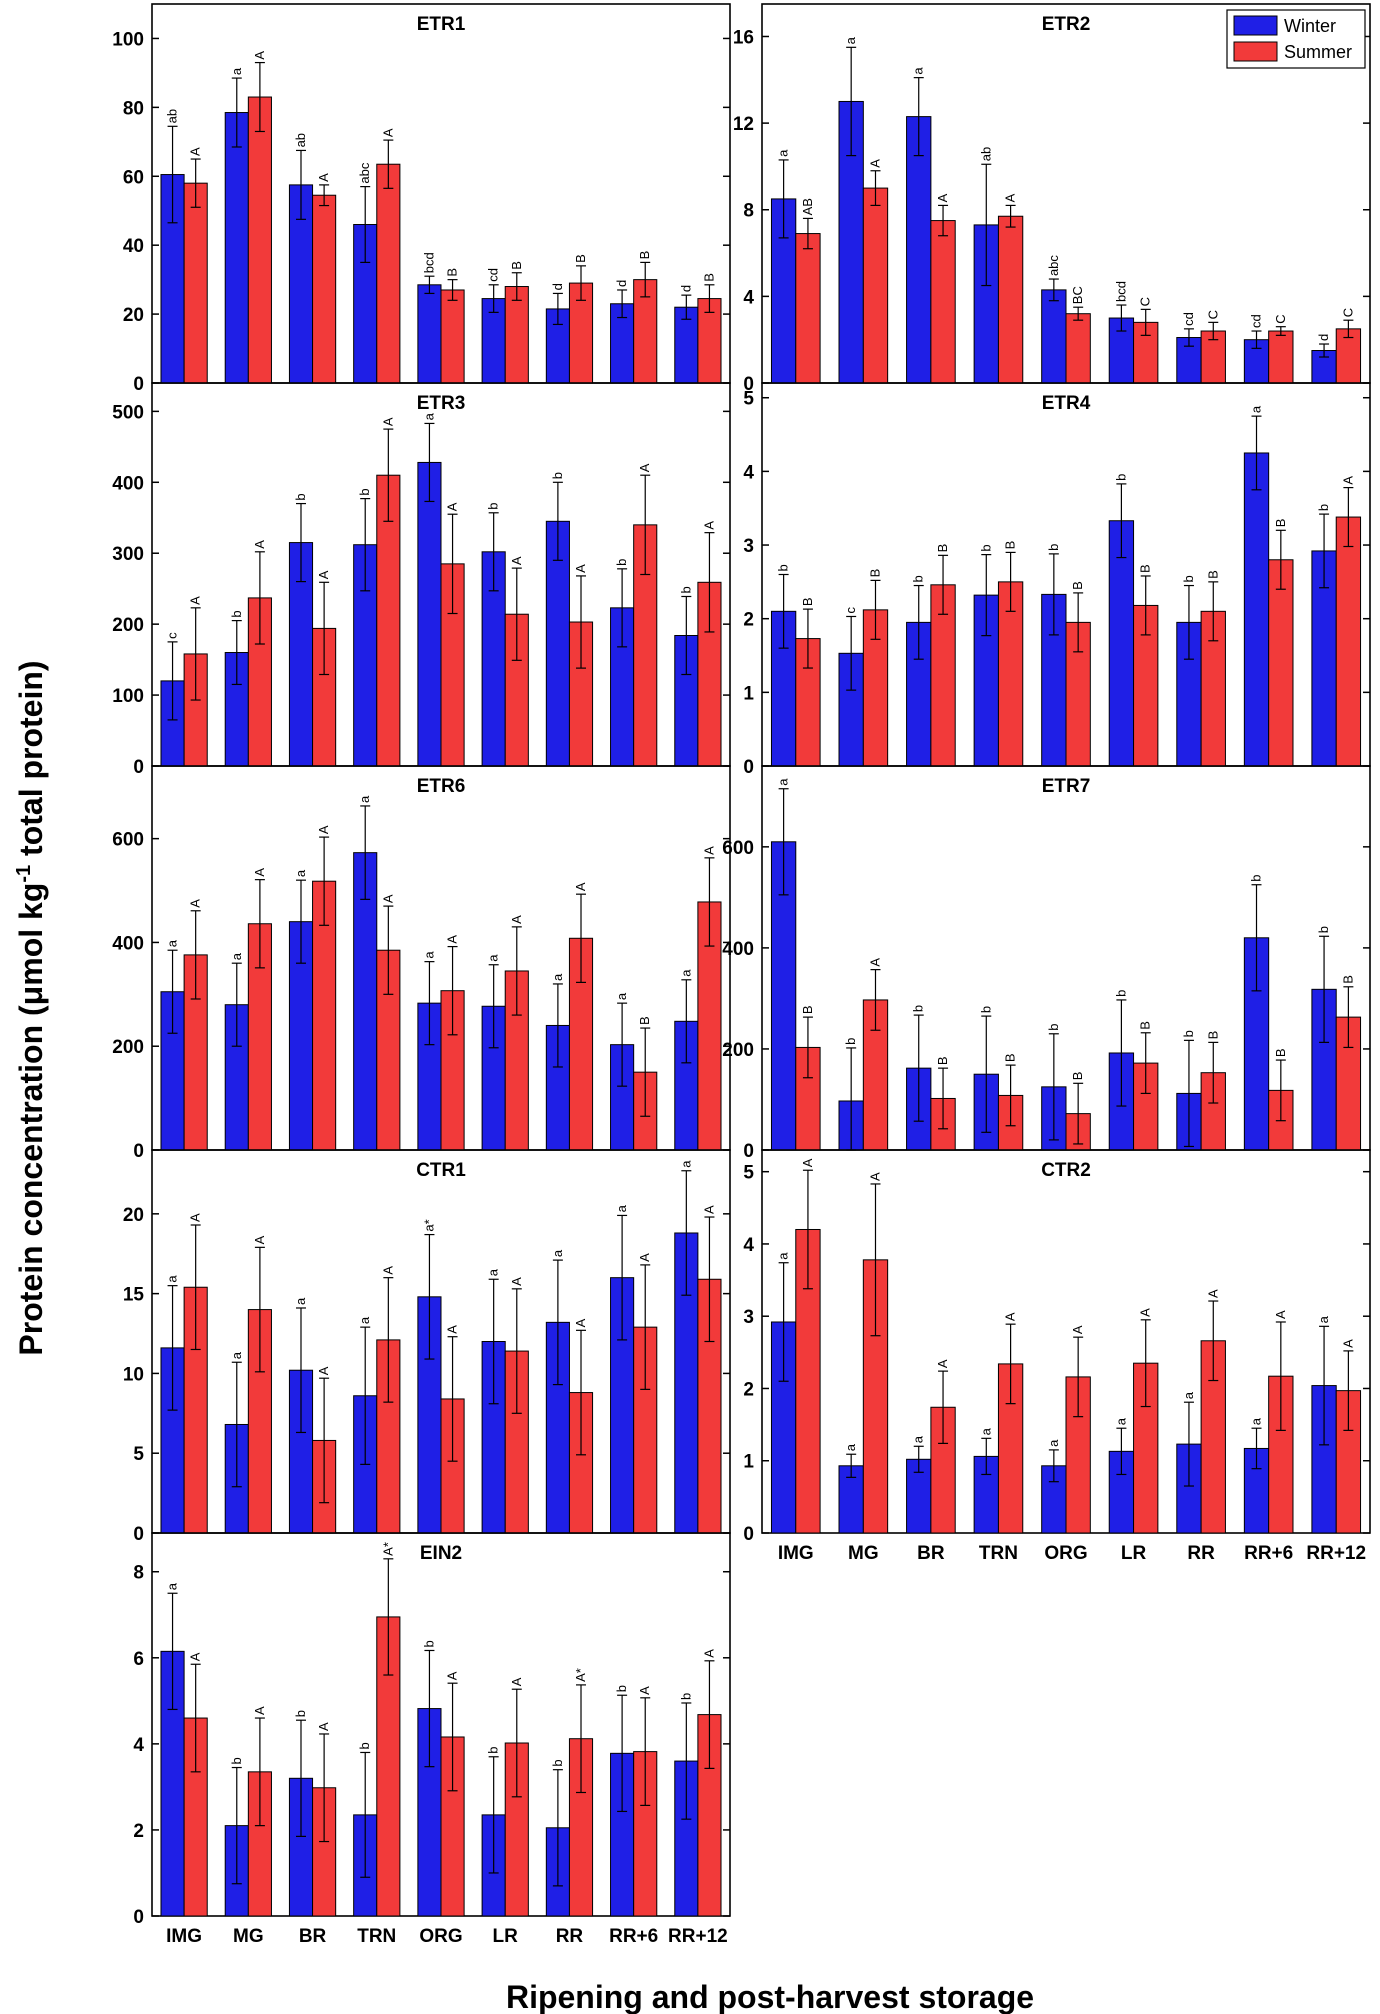 The height and width of the screenshot is (2014, 1380). Describe the element at coordinates (248, 1936) in the screenshot. I see `x-tick-label: MG` at that location.